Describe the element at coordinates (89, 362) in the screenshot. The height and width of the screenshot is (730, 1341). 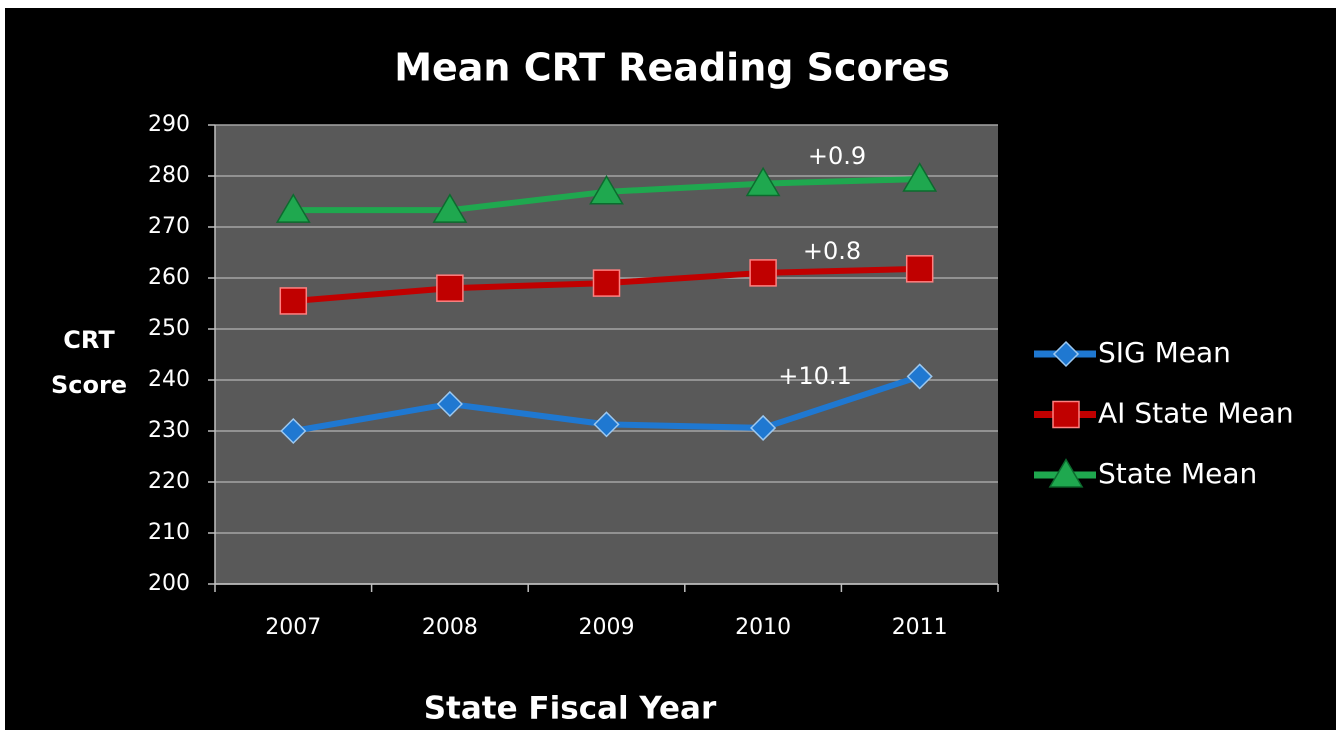
I see `y-axis-label: CRT Score` at that location.